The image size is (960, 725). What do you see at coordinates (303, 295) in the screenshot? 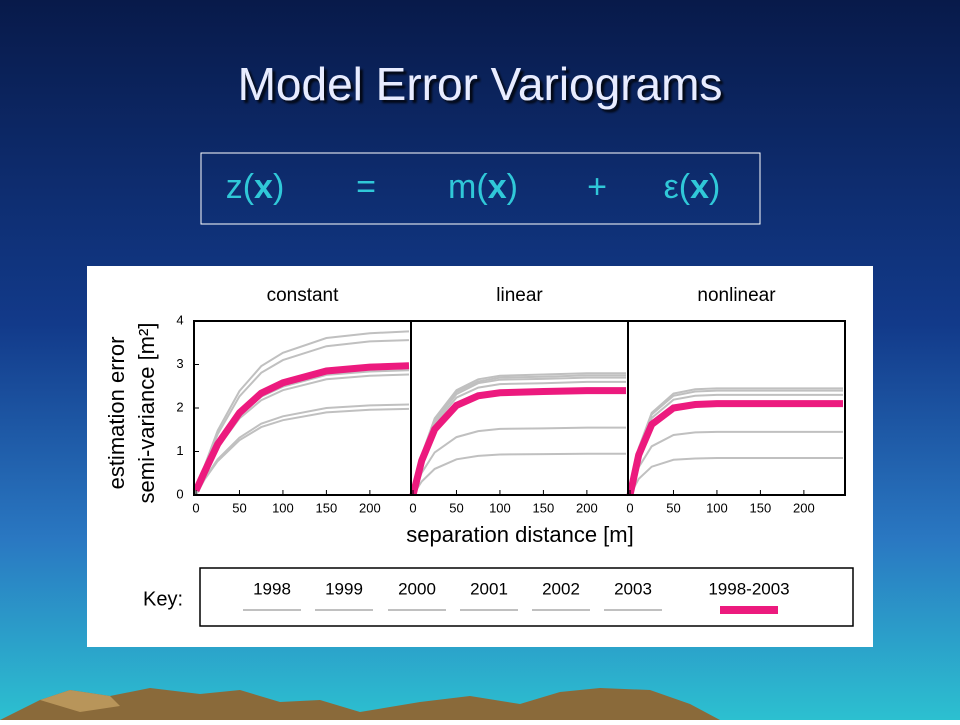
I see `panel-title: constant` at bounding box center [303, 295].